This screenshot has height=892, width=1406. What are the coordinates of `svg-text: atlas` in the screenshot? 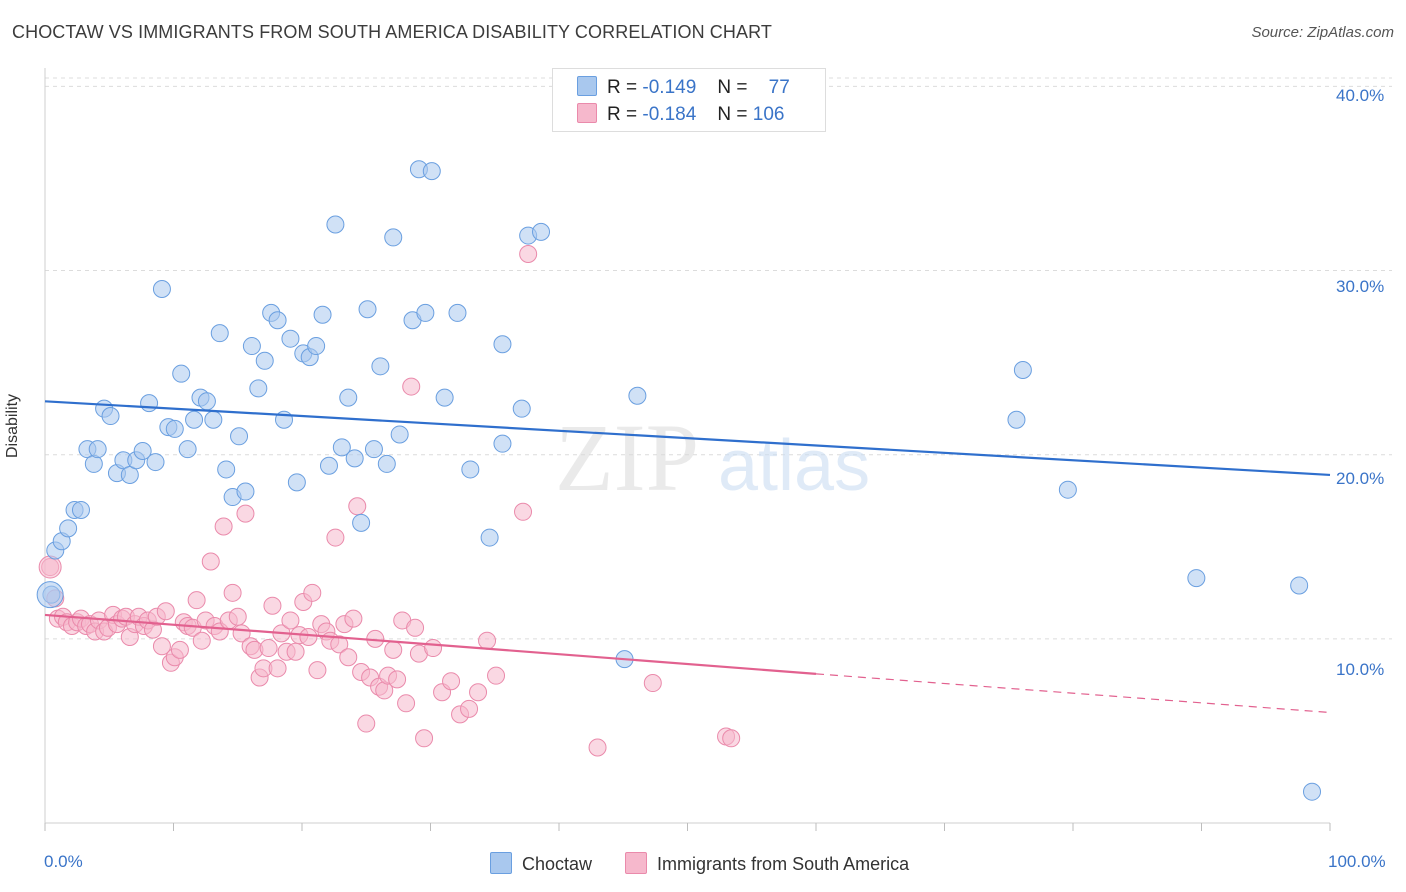 It's located at (794, 466).